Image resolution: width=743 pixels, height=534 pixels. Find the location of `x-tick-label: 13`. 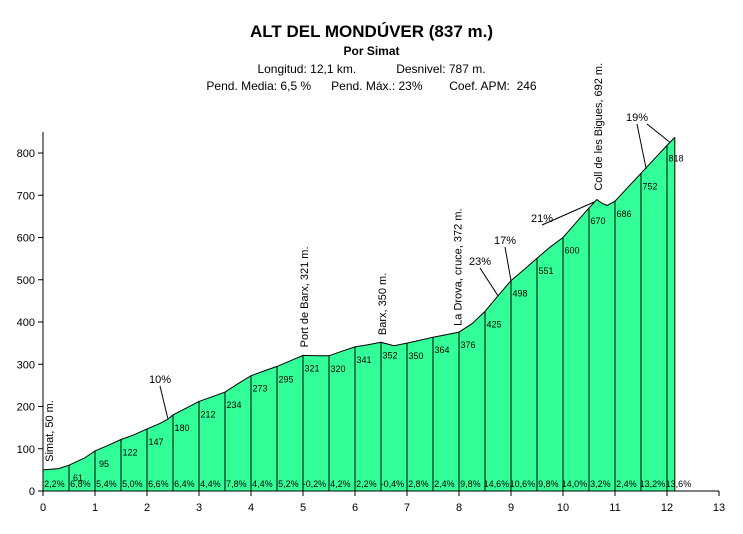

x-tick-label: 13 is located at coordinates (719, 508).